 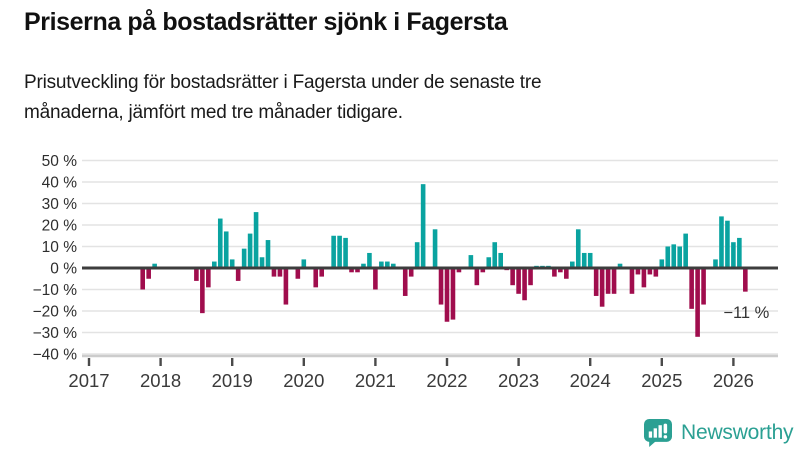 What do you see at coordinates (160, 380) in the screenshot?
I see `x-axis-tick-label: 2018` at bounding box center [160, 380].